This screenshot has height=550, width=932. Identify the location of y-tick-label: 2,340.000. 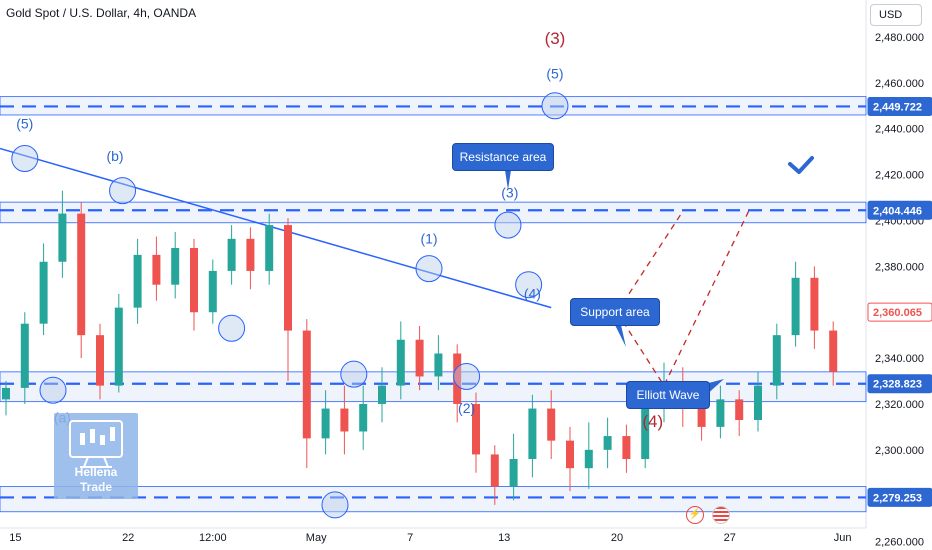
(899, 359).